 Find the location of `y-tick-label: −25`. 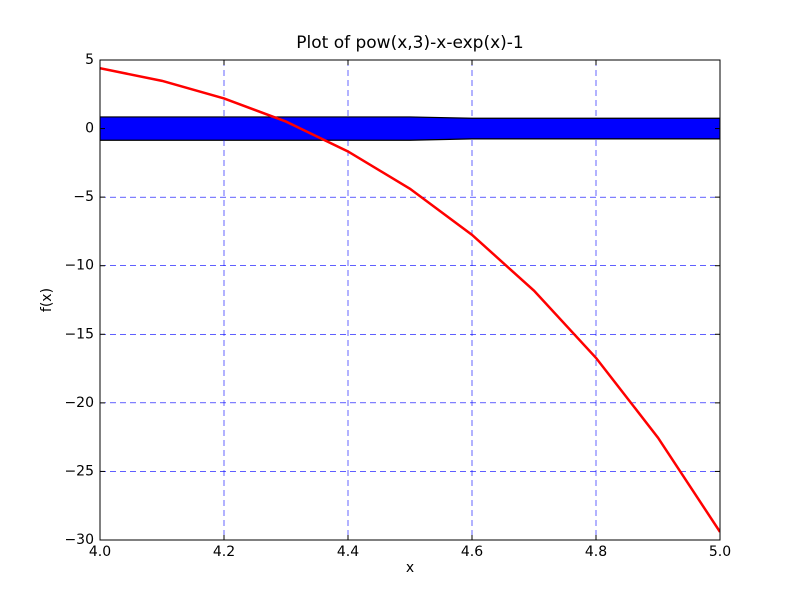

y-tick-label: −25 is located at coordinates (79, 471).